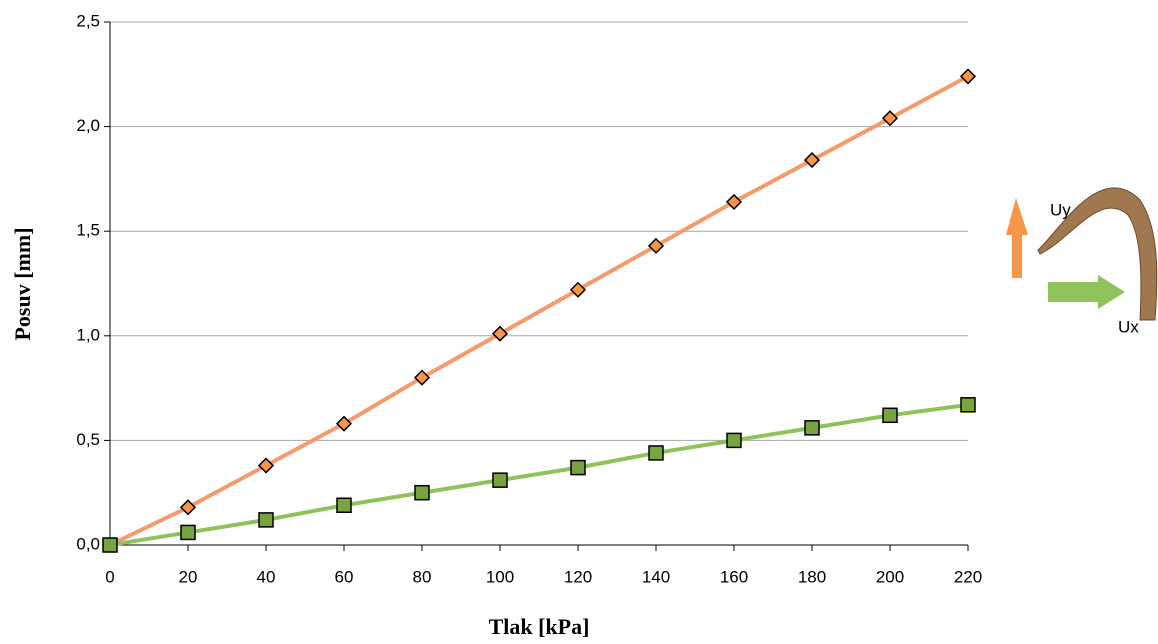 This screenshot has height=644, width=1158. Describe the element at coordinates (734, 576) in the screenshot. I see `x-tick-label: 160` at that location.